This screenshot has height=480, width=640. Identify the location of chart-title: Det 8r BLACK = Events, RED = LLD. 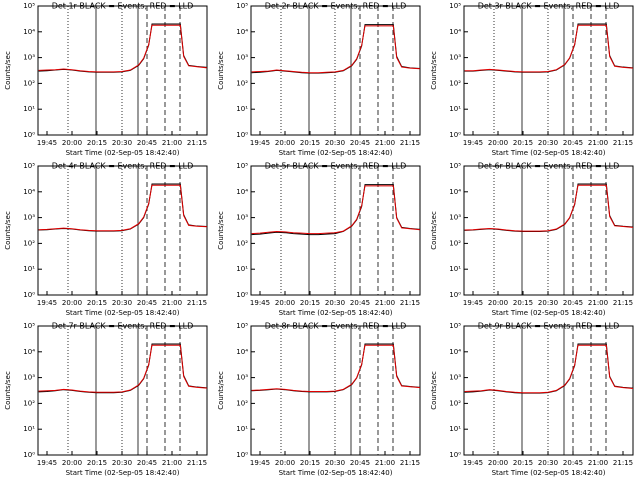
(336, 326).